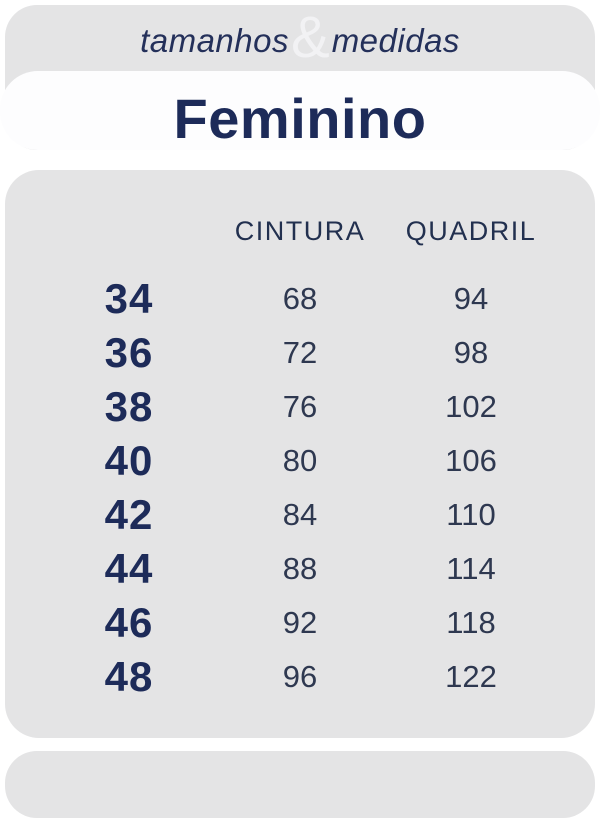  Describe the element at coordinates (129, 622) in the screenshot. I see `size-value: 46` at that location.